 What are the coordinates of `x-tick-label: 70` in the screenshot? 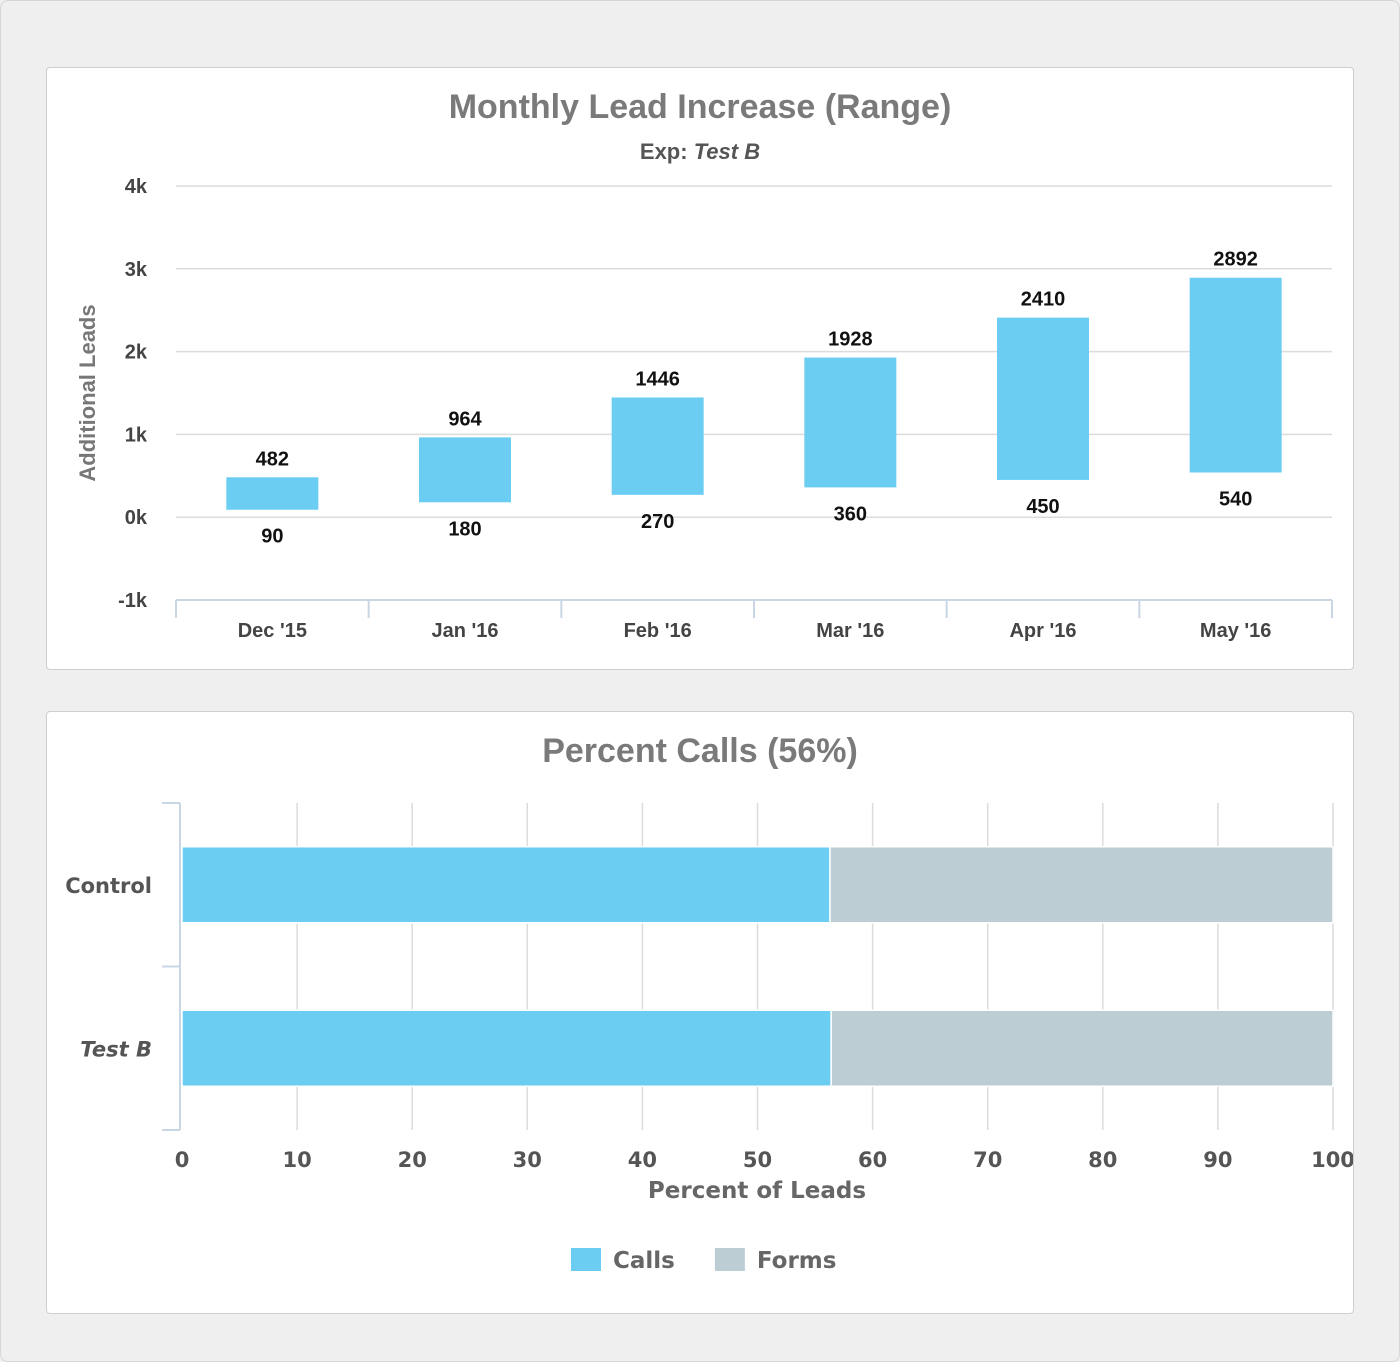 It's located at (987, 1160).